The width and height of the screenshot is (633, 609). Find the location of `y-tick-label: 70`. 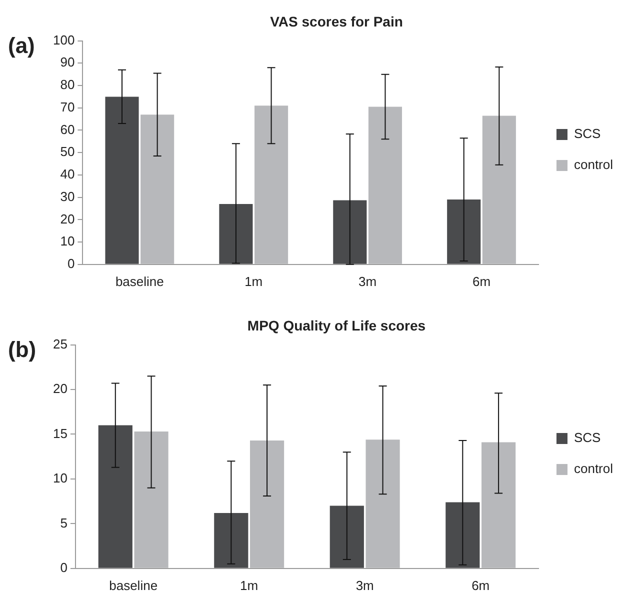

y-tick-label: 70 is located at coordinates (67, 106).